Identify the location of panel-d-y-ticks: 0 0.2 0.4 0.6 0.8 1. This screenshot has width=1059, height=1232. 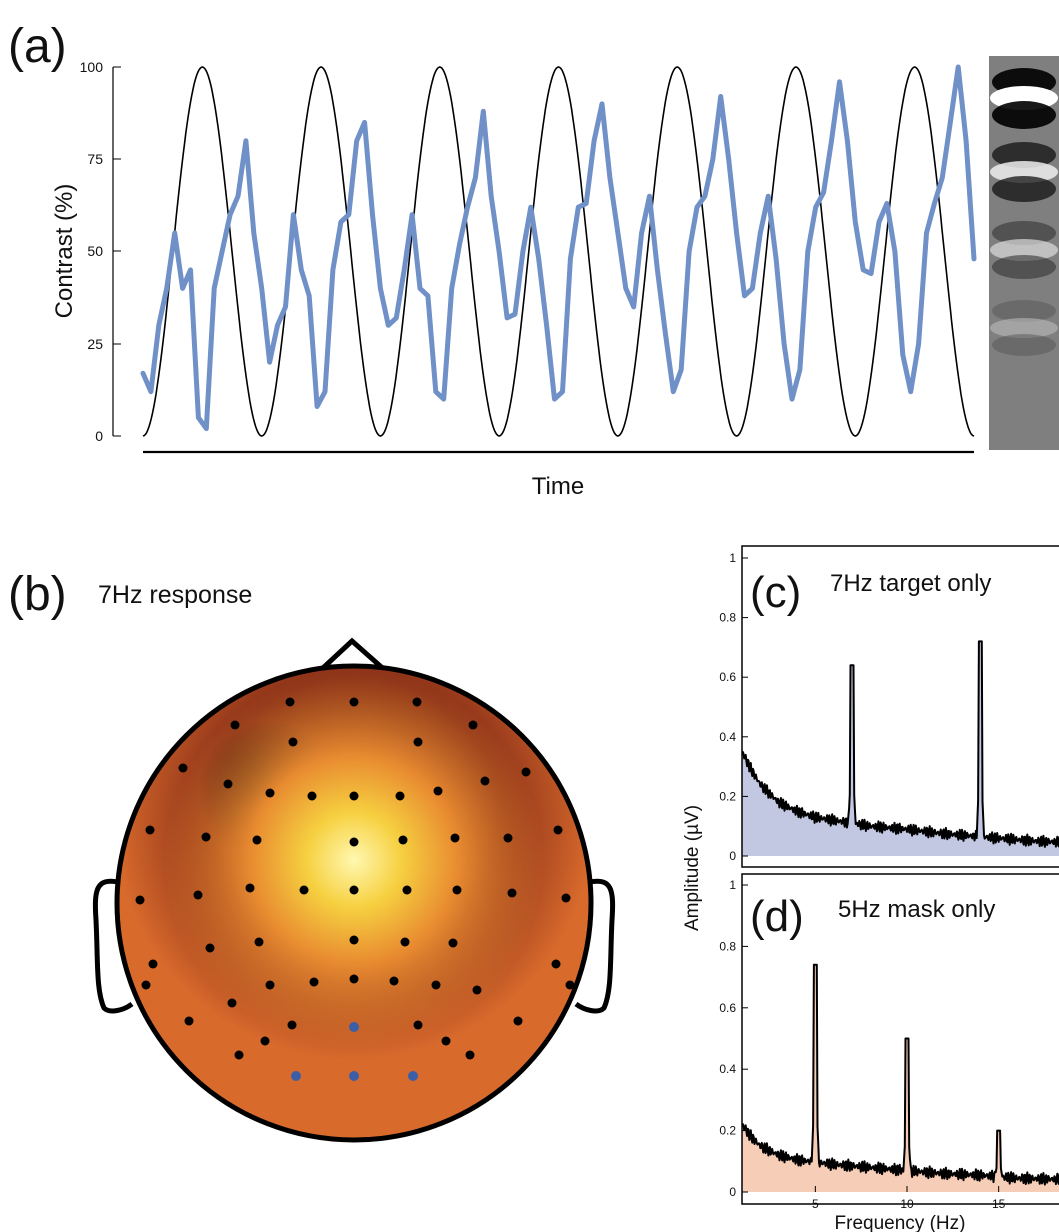
(733, 1038).